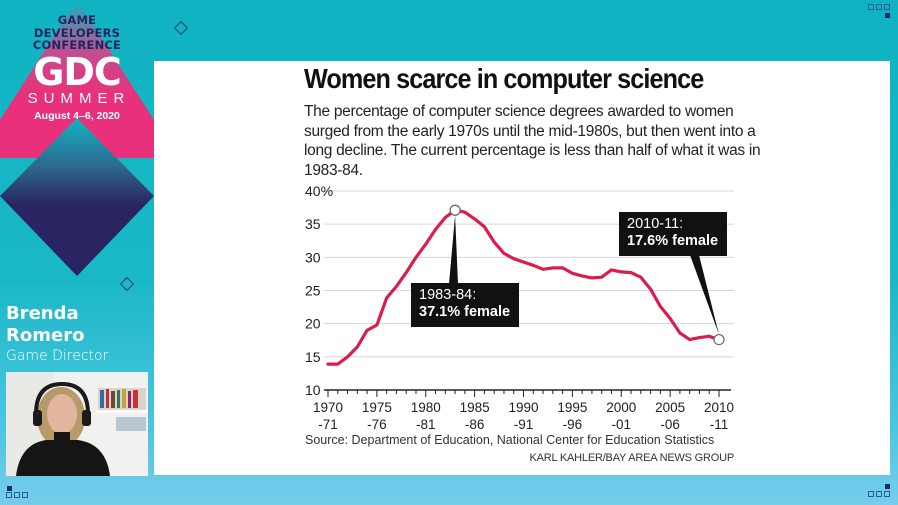 This screenshot has height=505, width=898. I want to click on x-tick-label-year: 1970, so click(328, 407).